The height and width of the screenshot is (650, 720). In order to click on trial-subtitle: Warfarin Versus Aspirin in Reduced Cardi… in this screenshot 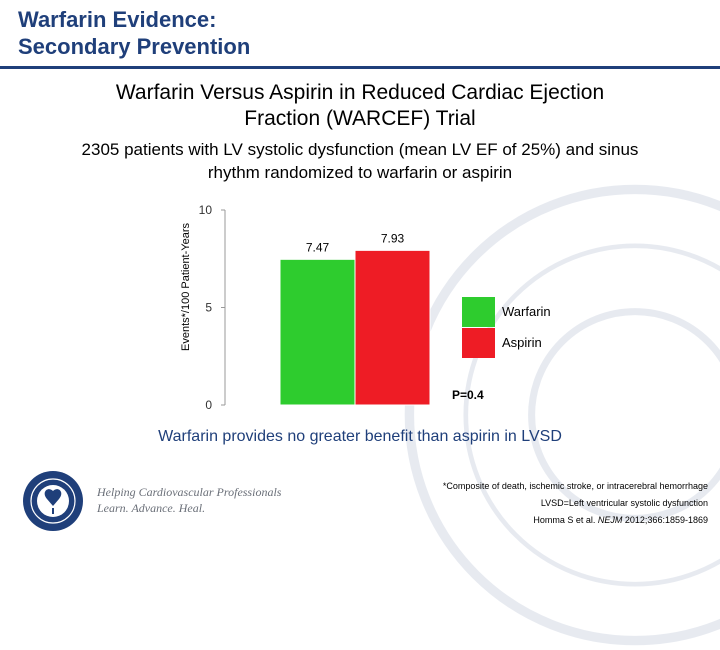, I will do `click(360, 106)`.